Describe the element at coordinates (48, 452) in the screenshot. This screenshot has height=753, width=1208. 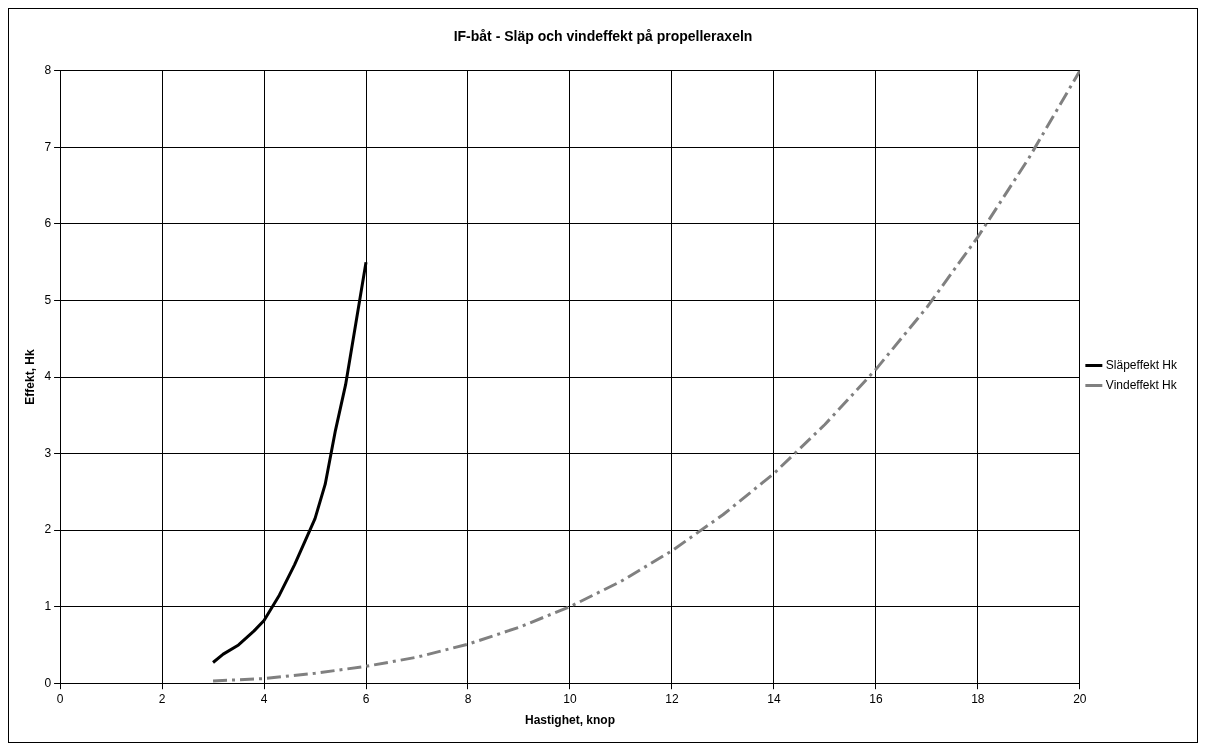
I see `y-tick-label: 3` at that location.